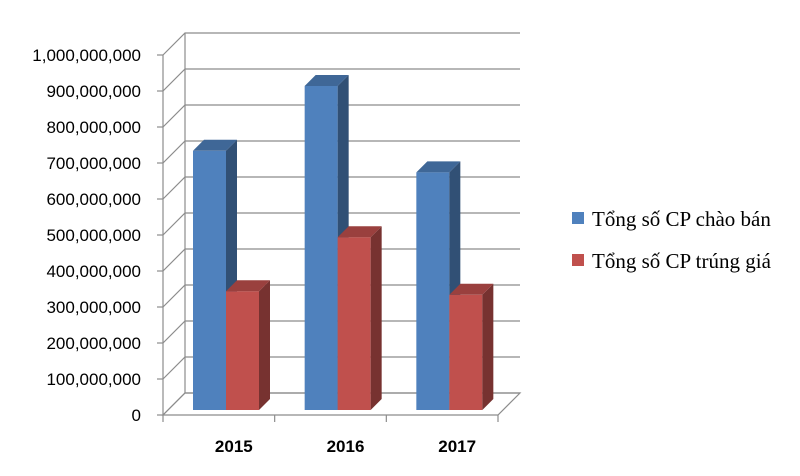 The width and height of the screenshot is (800, 476). What do you see at coordinates (234, 446) in the screenshot?
I see `x-tick-label: 2015` at bounding box center [234, 446].